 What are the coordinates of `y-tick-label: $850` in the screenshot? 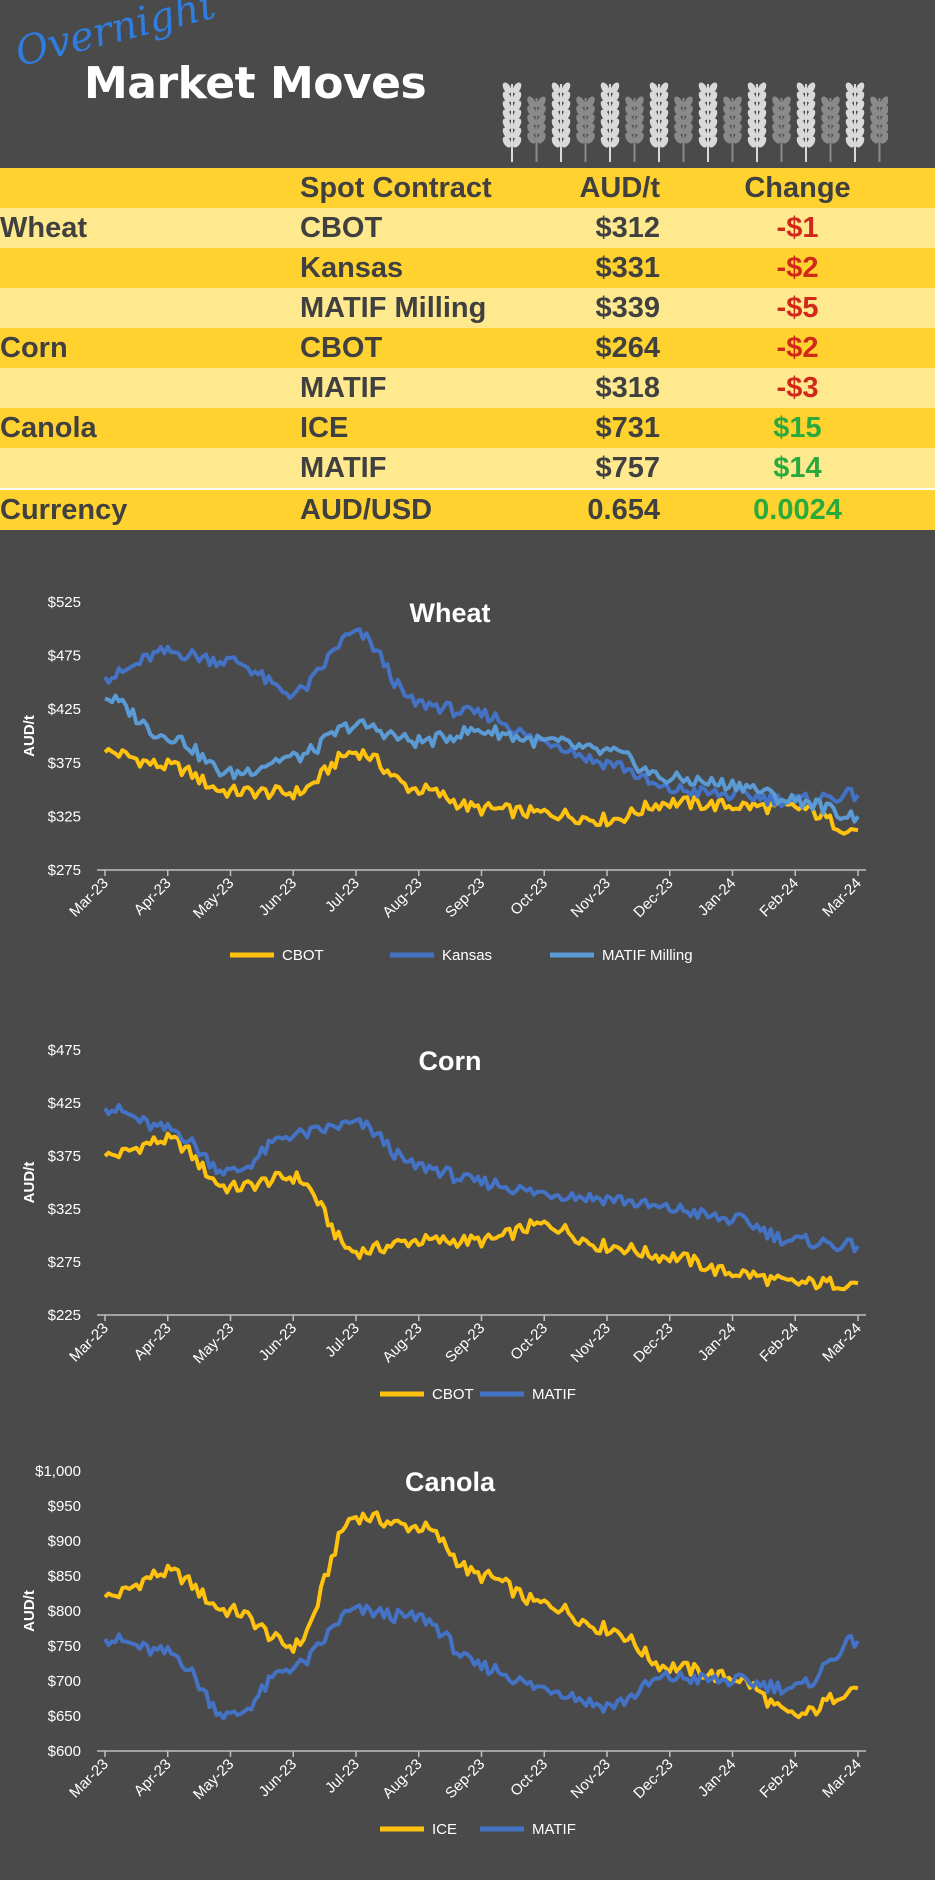 It's located at (64, 1576).